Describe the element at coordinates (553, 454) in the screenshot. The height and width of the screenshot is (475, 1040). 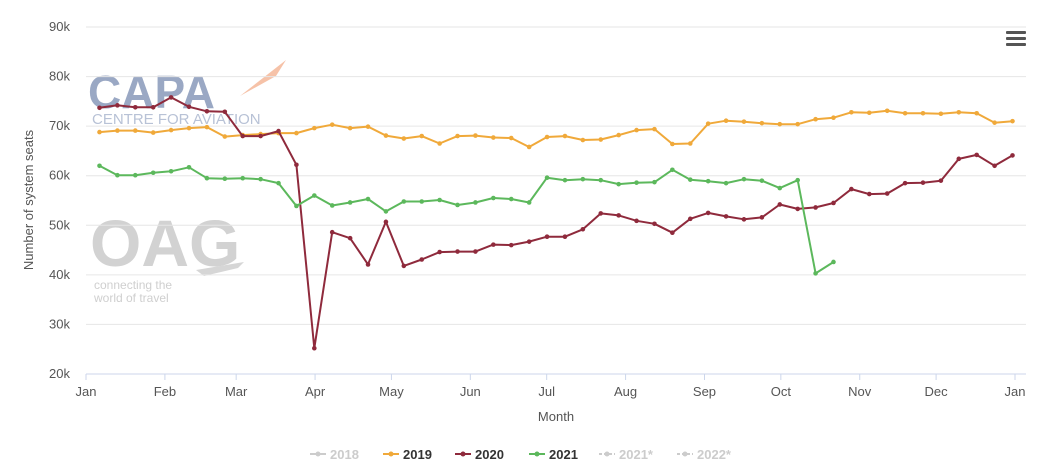
I see `legend-item-2021: 2021` at that location.